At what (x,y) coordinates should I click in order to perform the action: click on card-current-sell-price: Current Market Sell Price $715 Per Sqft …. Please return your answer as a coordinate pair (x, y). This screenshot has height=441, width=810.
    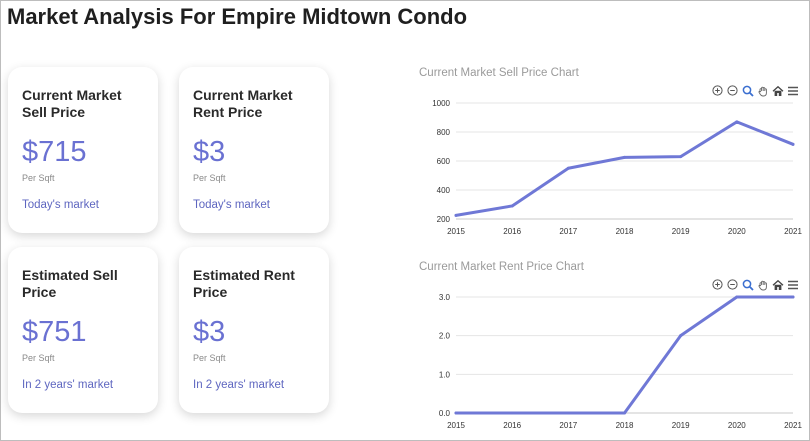
    Looking at the image, I should click on (83, 150).